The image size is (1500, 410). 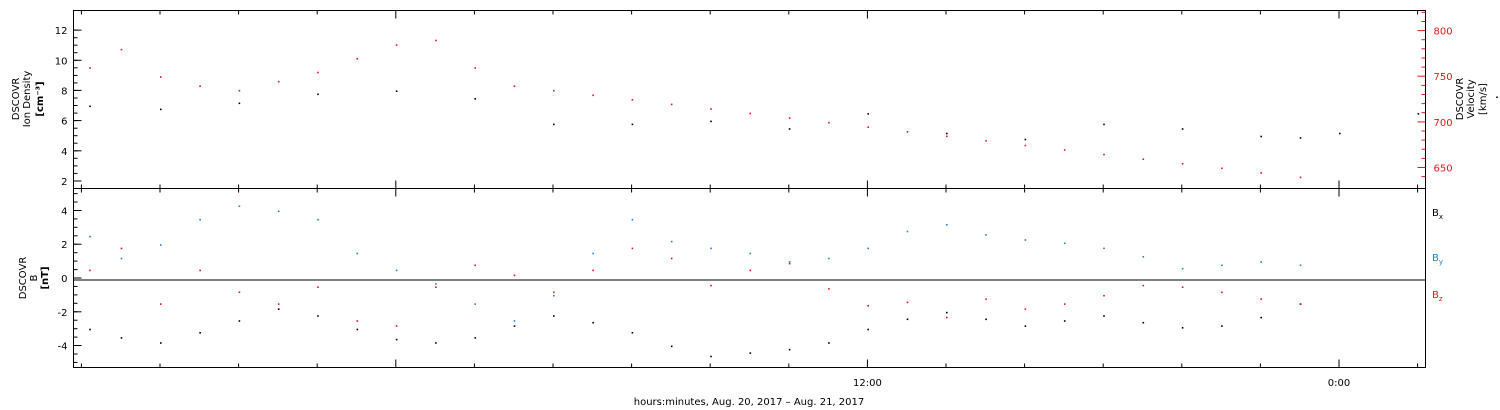 What do you see at coordinates (867, 383) in the screenshot?
I see `x-tick-label: 12:00` at bounding box center [867, 383].